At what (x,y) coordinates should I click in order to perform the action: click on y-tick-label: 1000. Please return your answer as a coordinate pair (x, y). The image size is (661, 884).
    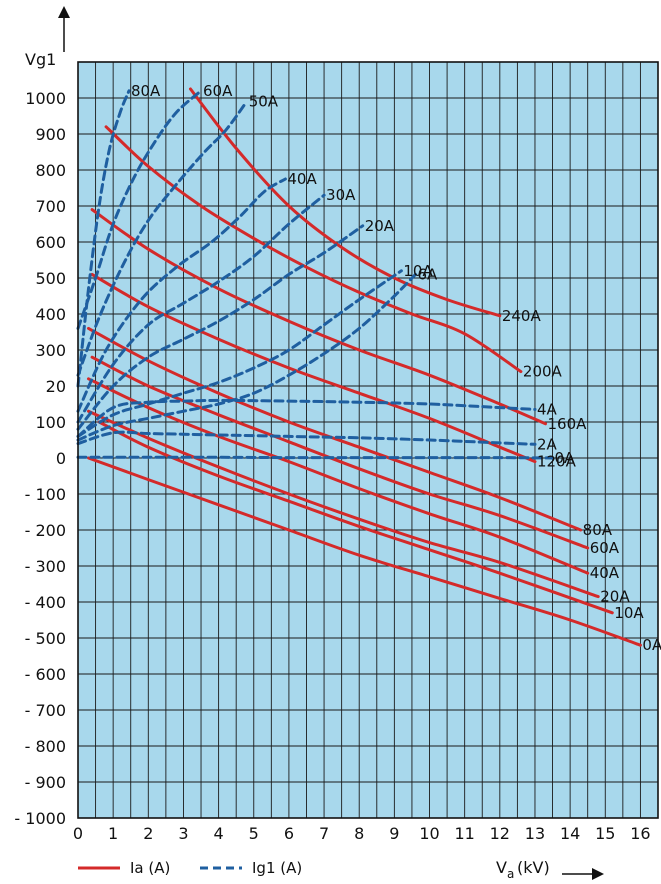
    Looking at the image, I should click on (45, 98).